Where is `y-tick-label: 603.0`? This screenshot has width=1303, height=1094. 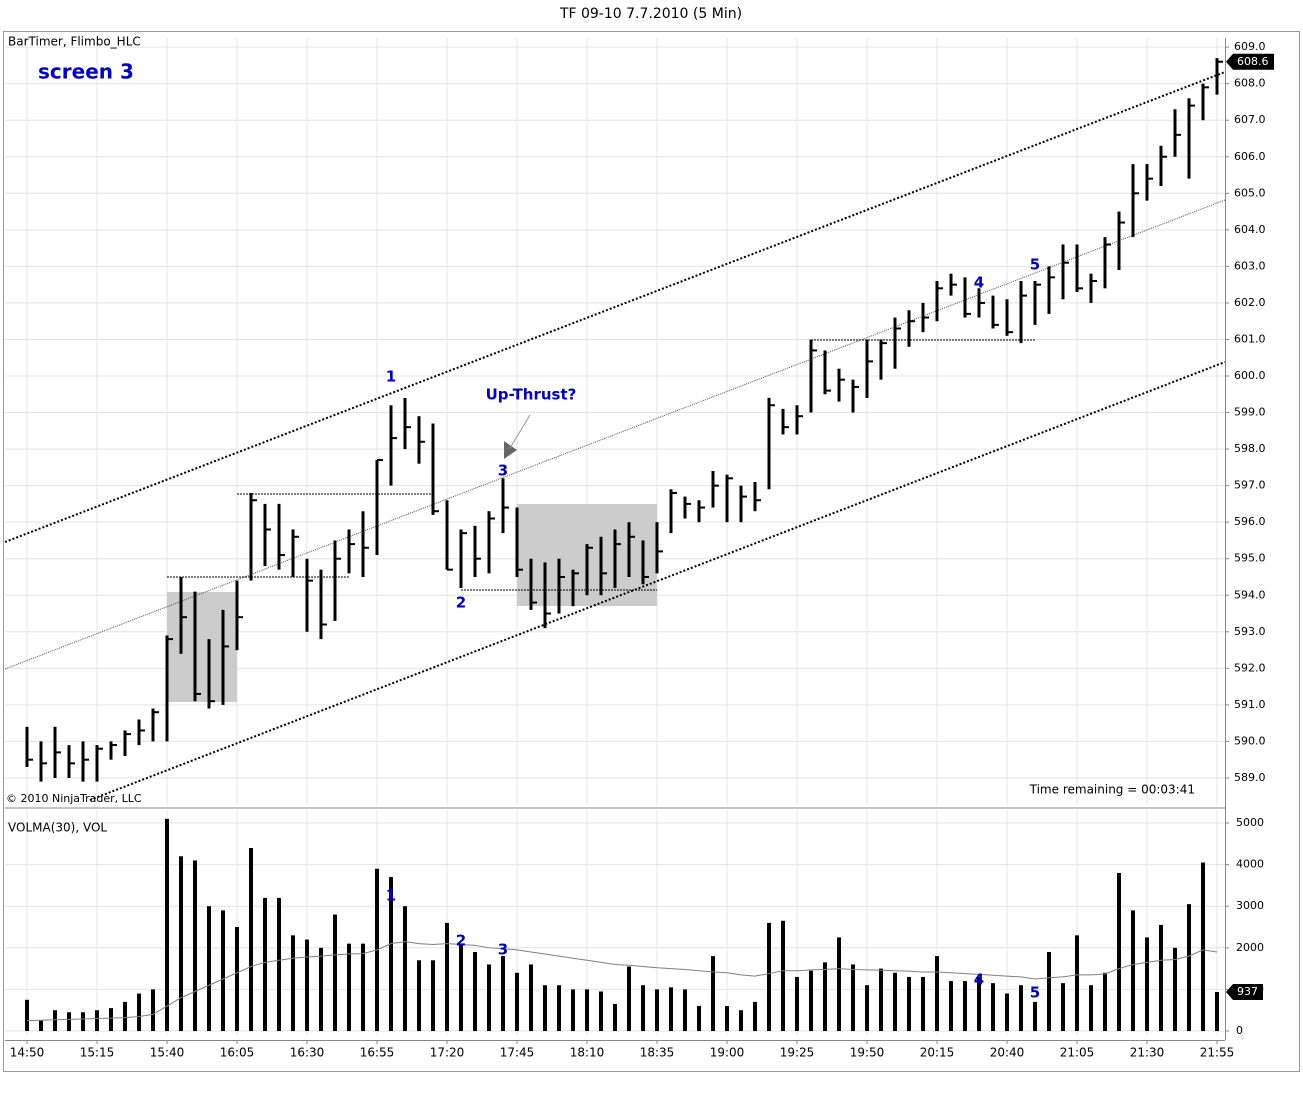 y-tick-label: 603.0 is located at coordinates (1250, 265).